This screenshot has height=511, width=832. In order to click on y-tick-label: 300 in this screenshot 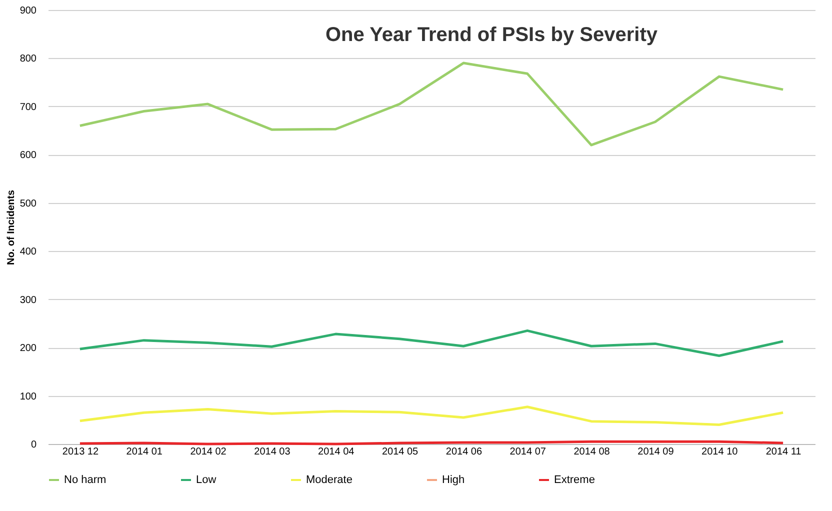, I will do `click(28, 300)`.